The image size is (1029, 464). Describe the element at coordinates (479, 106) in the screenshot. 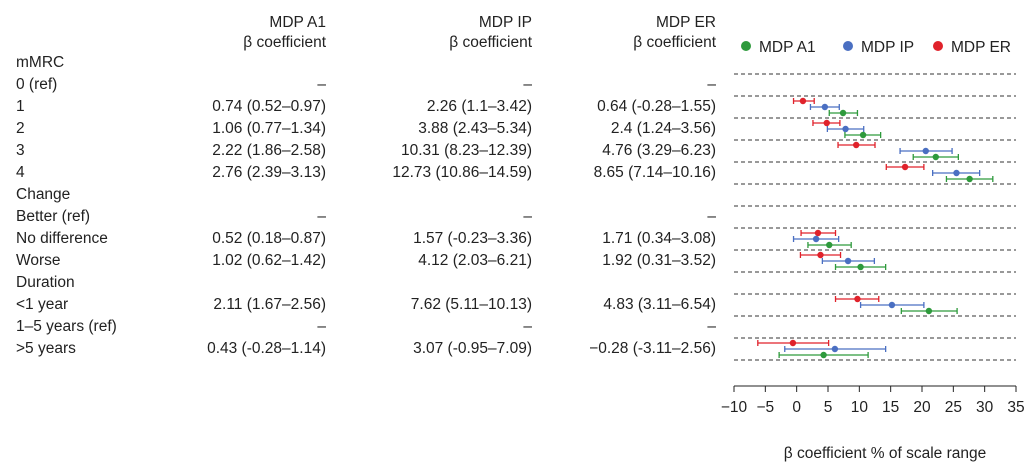

I see `table-cell: 2.26 (1.1–3.42)` at that location.